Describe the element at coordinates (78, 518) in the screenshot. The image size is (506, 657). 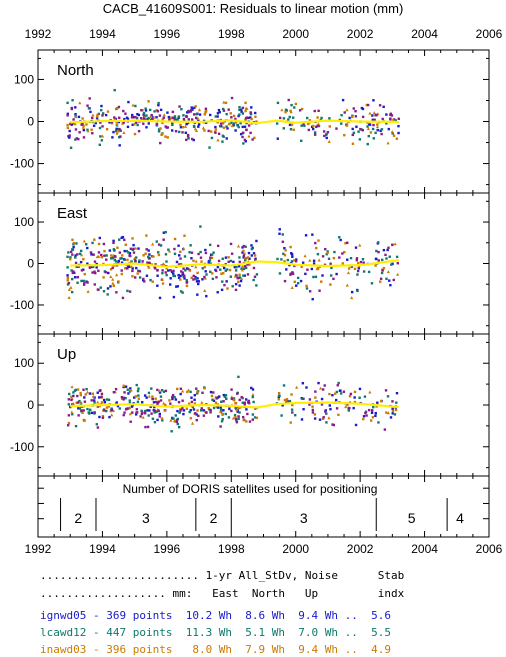
I see `satellite-count: 2` at that location.